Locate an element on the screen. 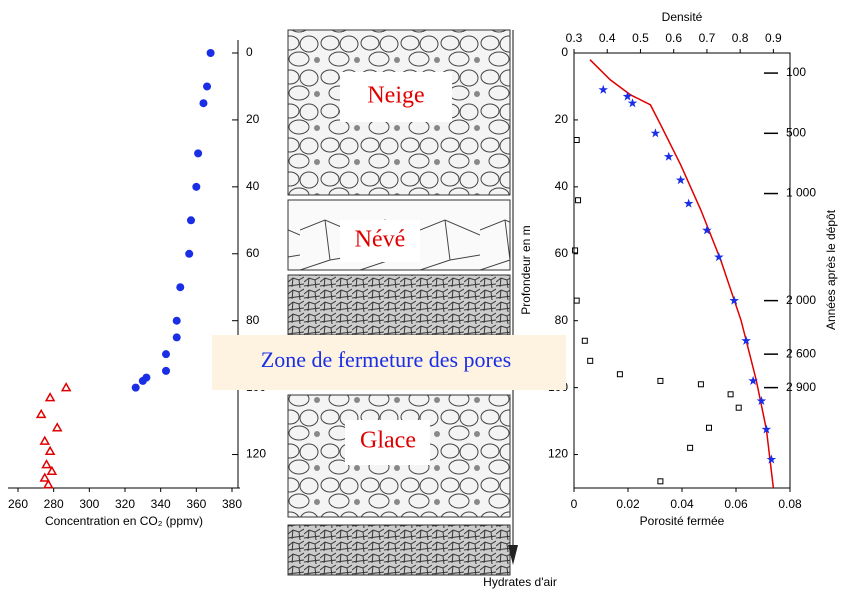 The image size is (842, 596). layer-label: Neige is located at coordinates (395, 96).